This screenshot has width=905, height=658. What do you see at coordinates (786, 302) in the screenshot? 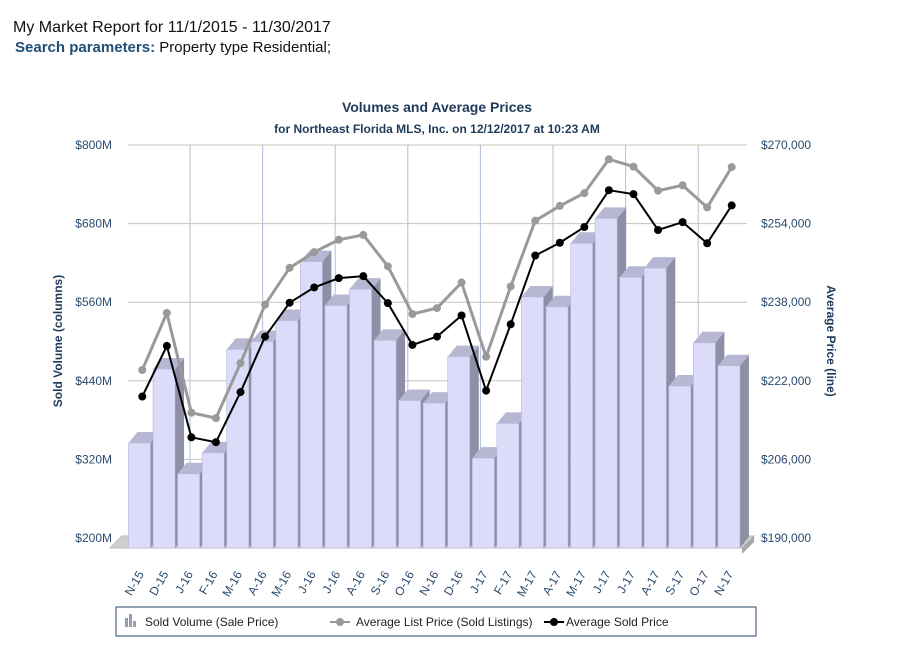
I see `y2-tick-label: $238,000` at bounding box center [786, 302].